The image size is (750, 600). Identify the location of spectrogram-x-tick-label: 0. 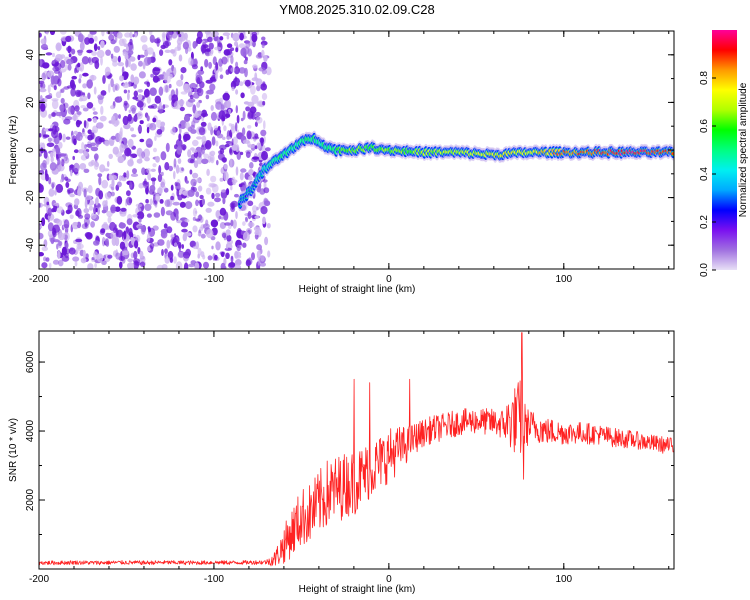
(389, 279).